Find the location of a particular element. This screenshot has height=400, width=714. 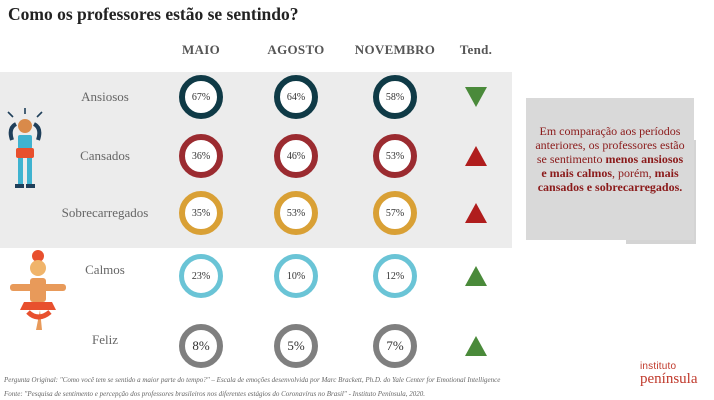

trend-down-ansiosos is located at coordinates (476, 97).